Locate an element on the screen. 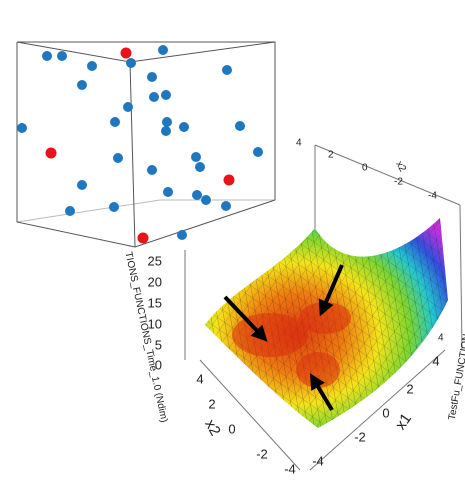 The height and width of the screenshot is (500, 465). tick-label: 10 is located at coordinates (155, 323).